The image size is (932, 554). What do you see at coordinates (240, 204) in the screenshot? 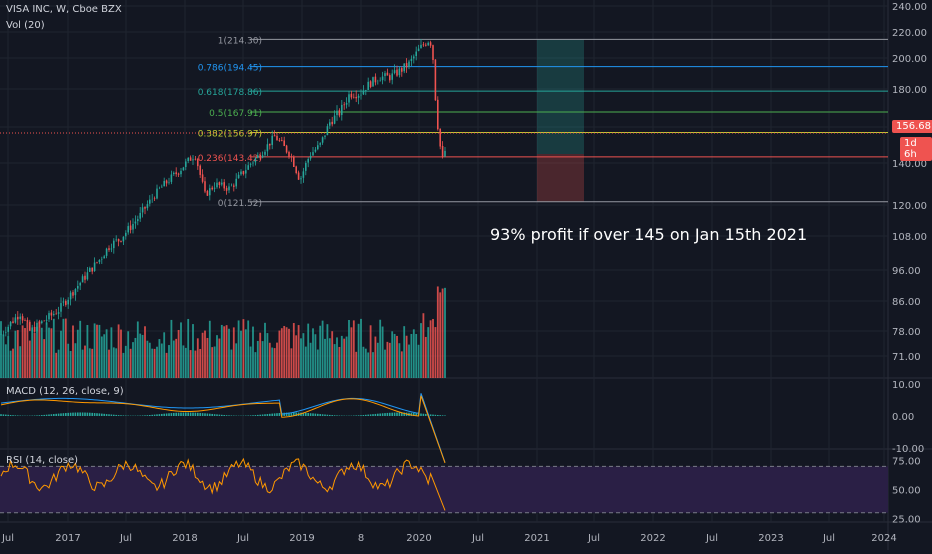
I see `fib-level-label: 0(121.52)` at bounding box center [240, 204].